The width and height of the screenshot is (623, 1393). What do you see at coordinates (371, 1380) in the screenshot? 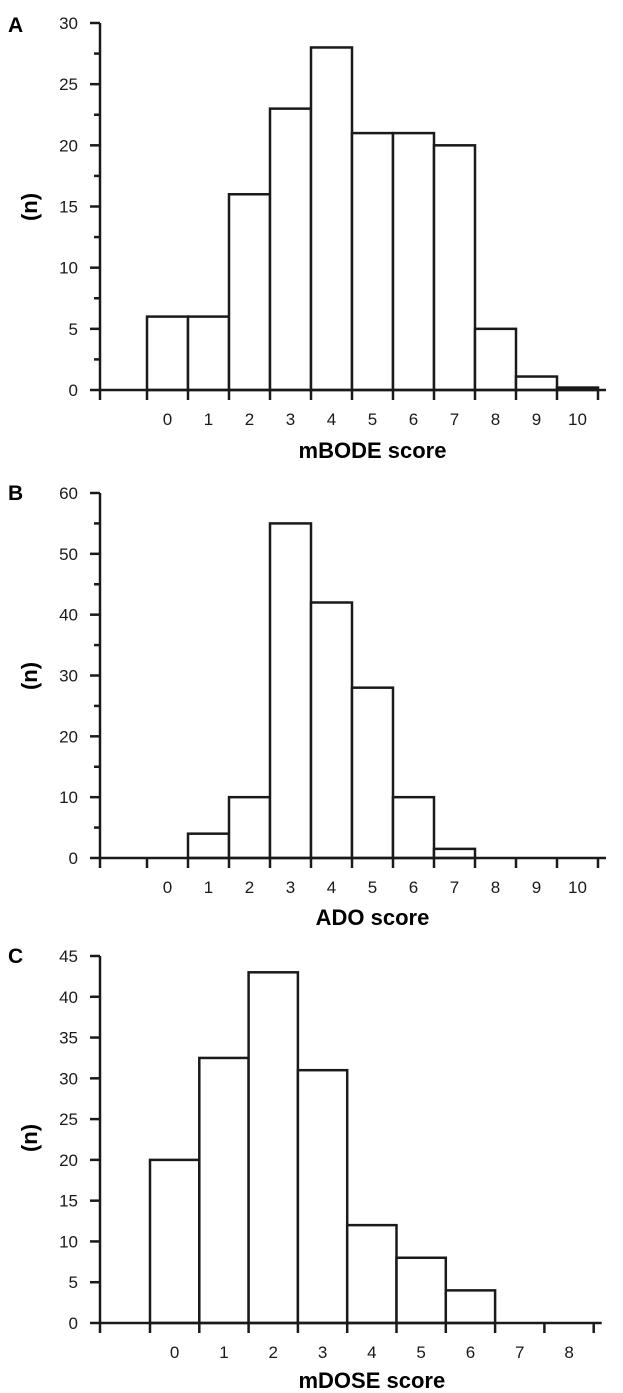
I see `x-axis-title: mDOSE score` at bounding box center [371, 1380].